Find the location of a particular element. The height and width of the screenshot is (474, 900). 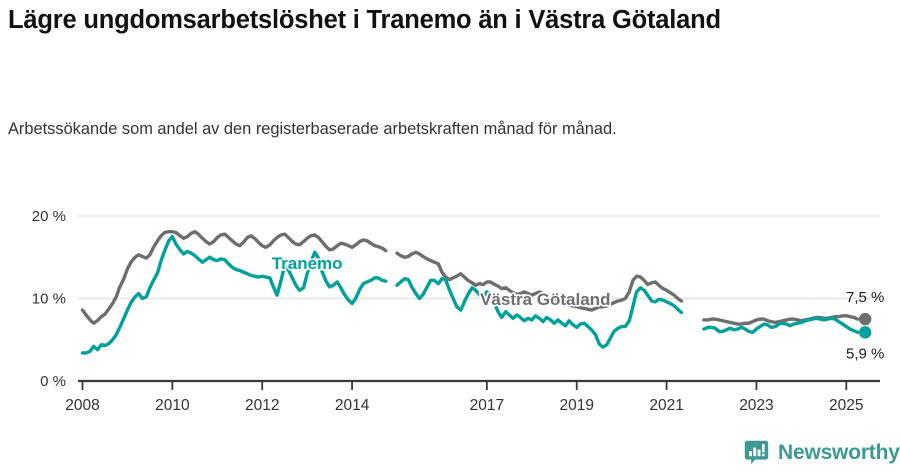

series-endpoints is located at coordinates (865, 325).